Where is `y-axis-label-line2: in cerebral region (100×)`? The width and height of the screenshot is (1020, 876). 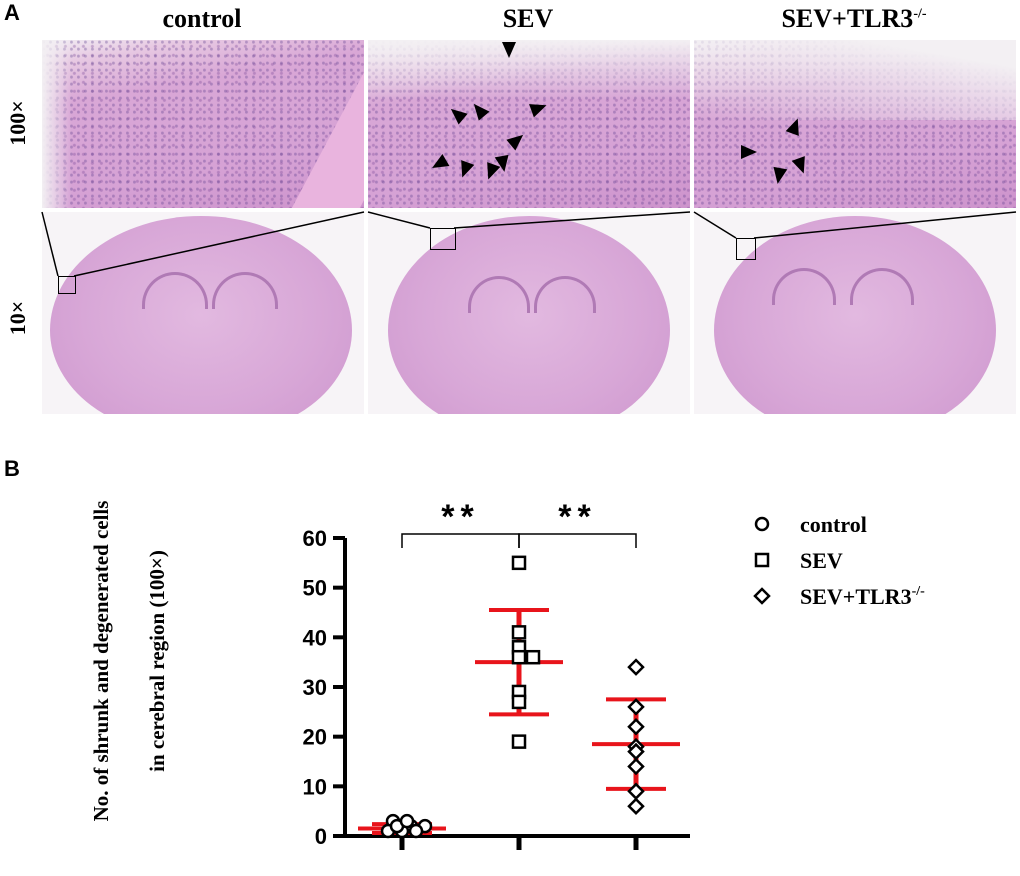 y-axis-label-line2: in cerebral region (100×) is located at coordinates (157, 661).